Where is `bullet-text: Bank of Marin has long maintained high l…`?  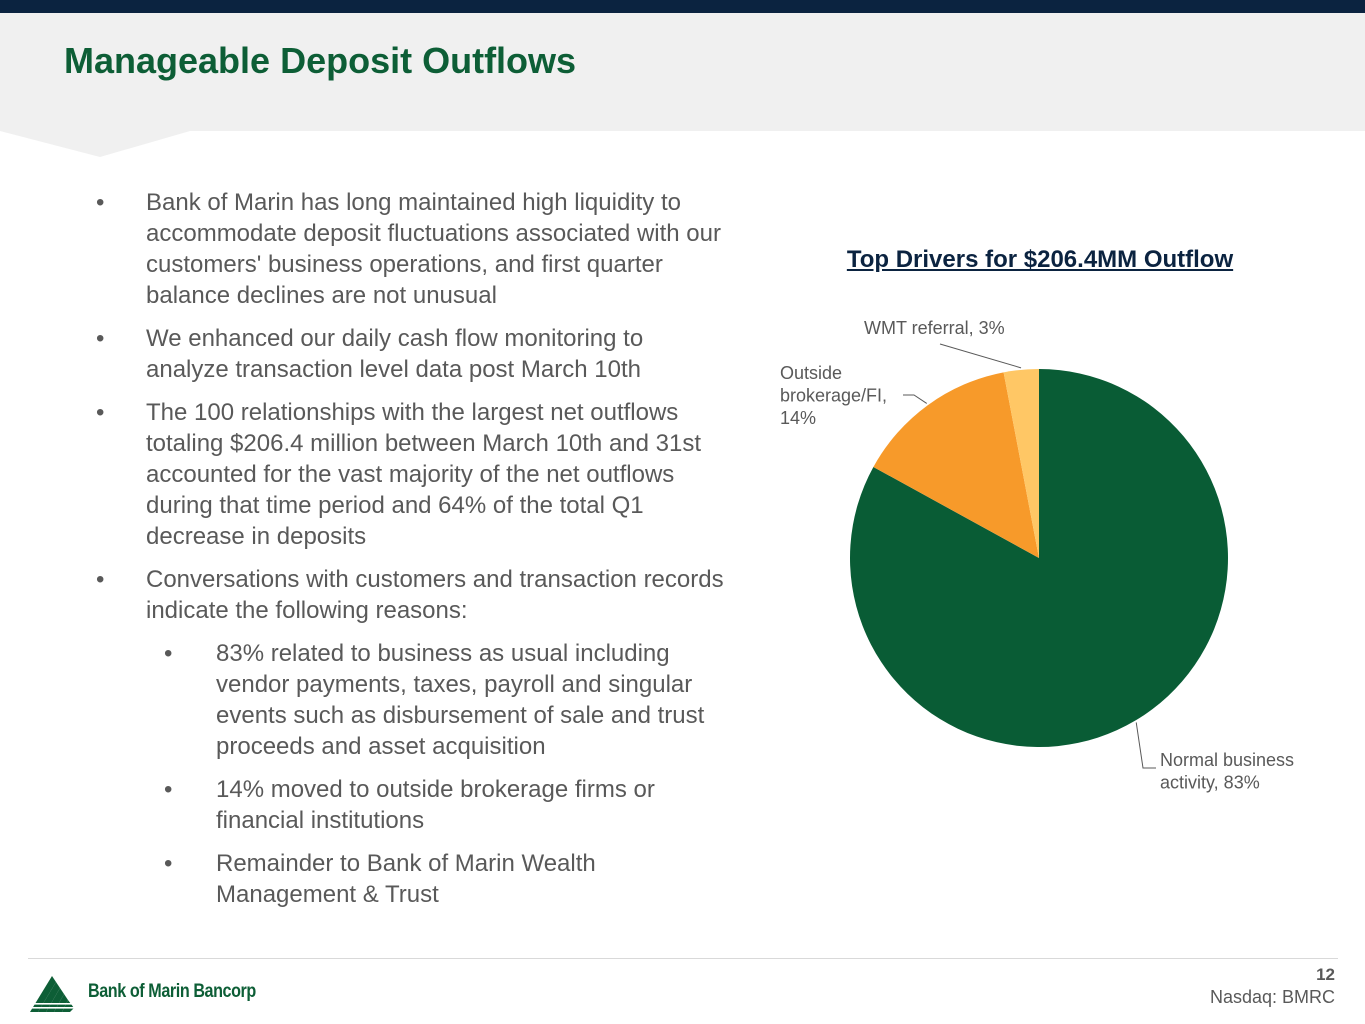 bullet-text: Bank of Marin has long maintained high l… is located at coordinates (433, 249).